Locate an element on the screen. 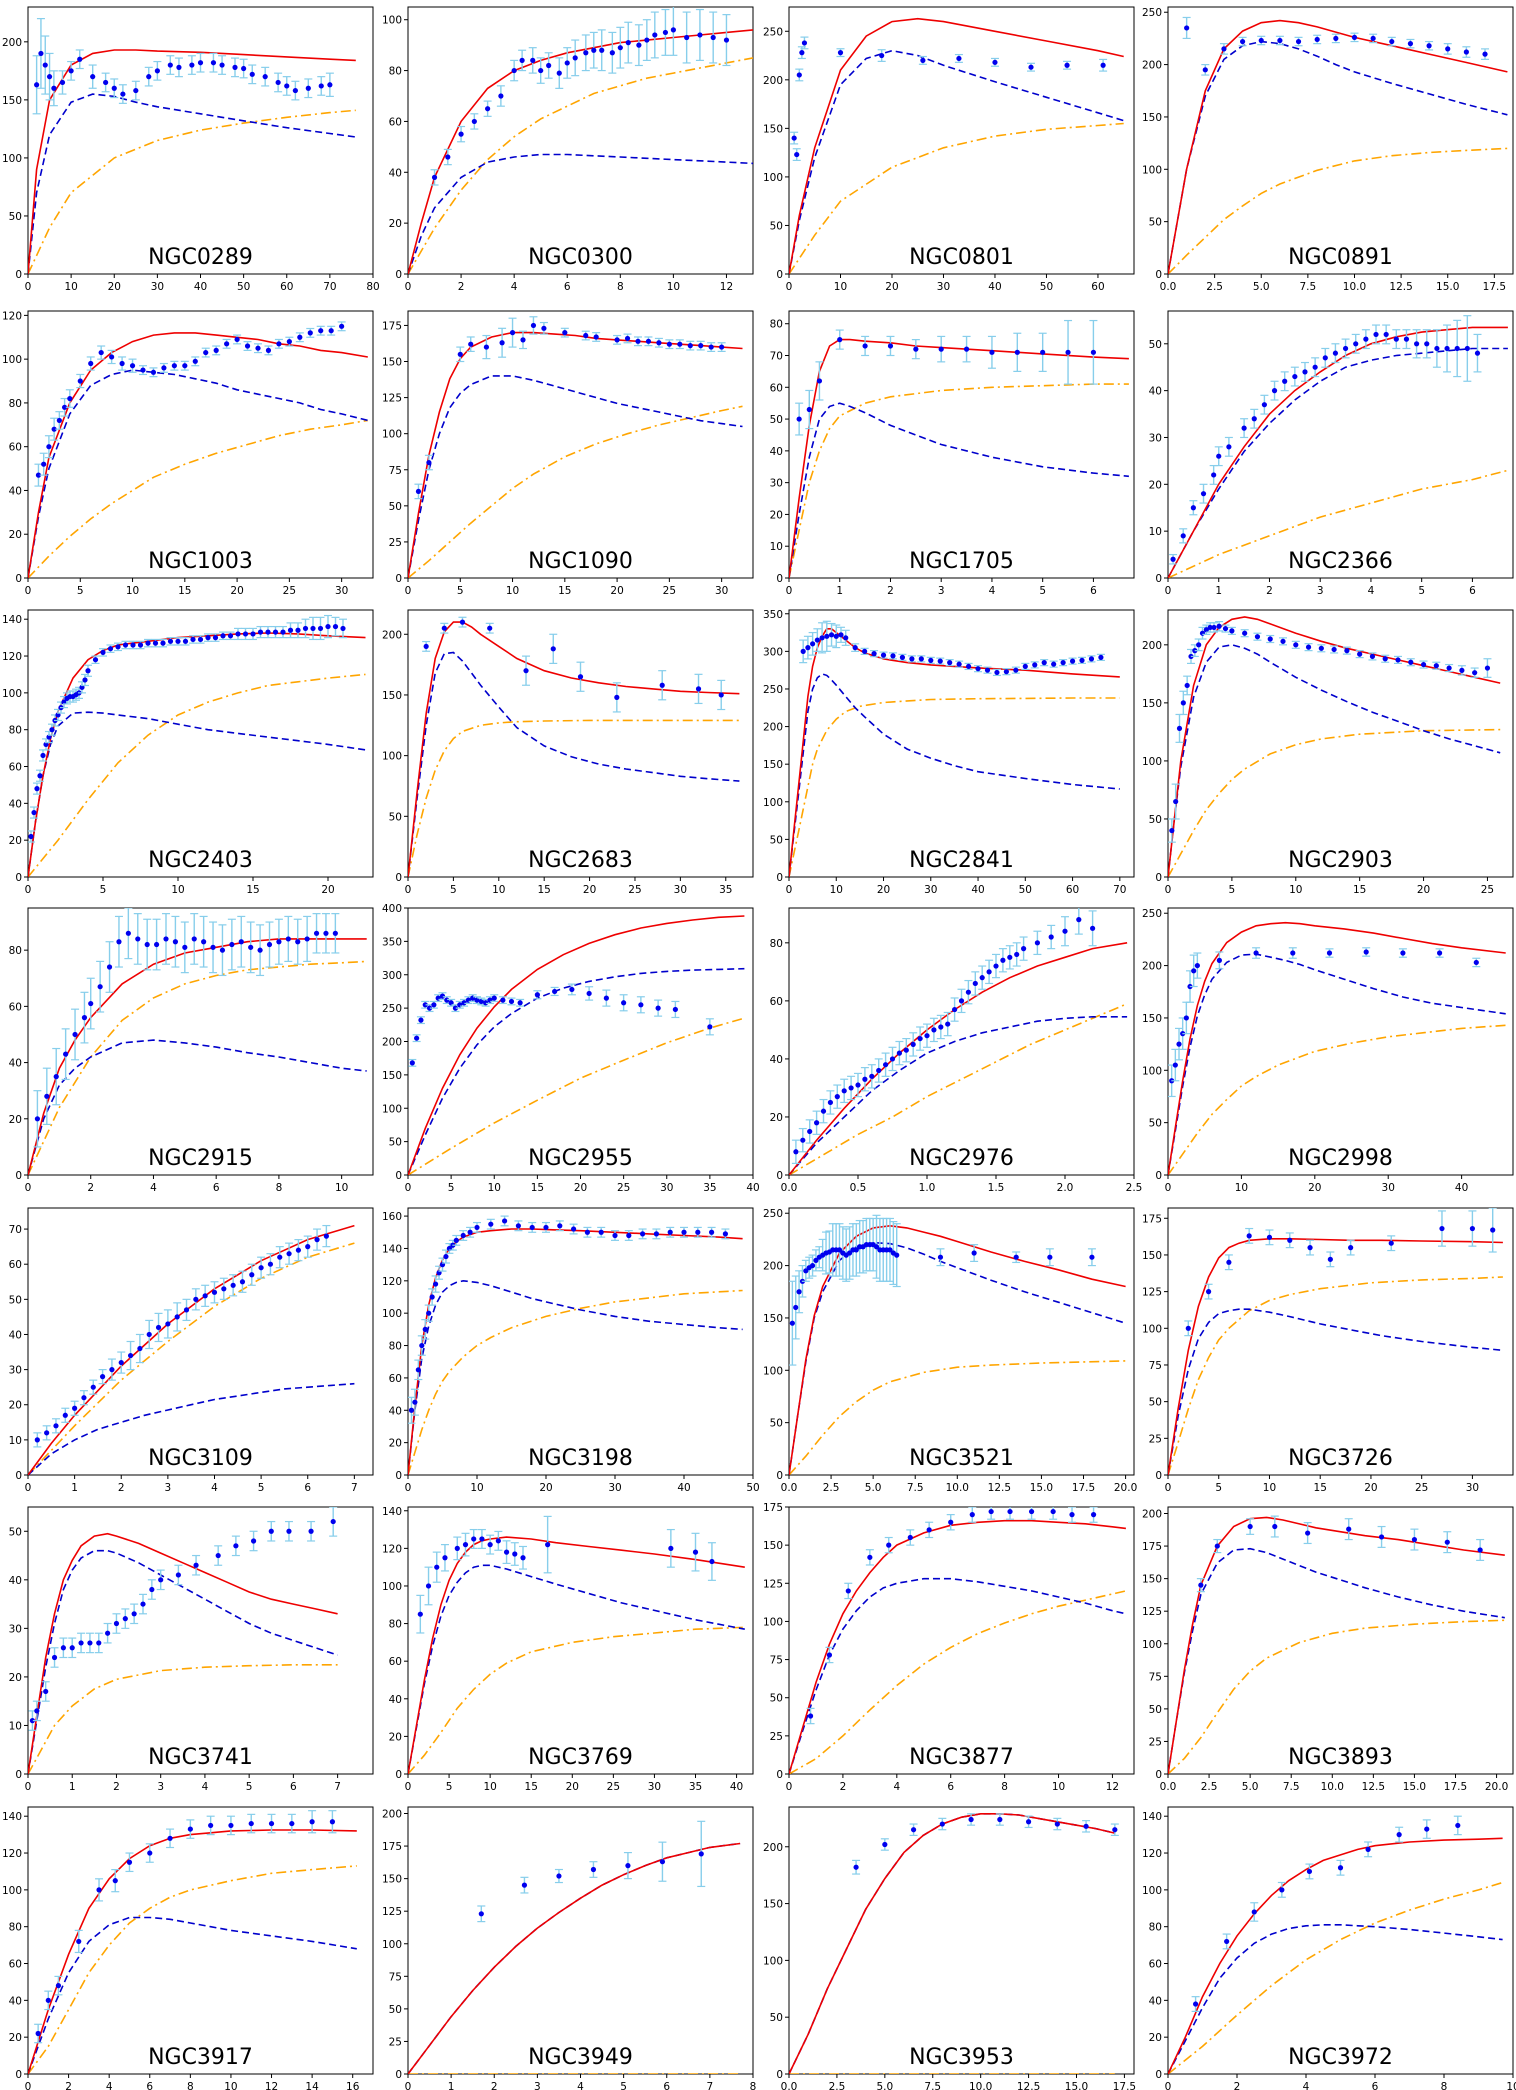  x-tick-label: 7.5 is located at coordinates (932, 2085).